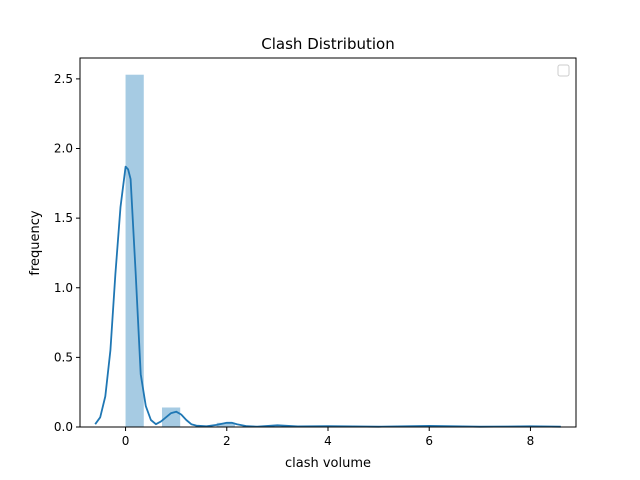  What do you see at coordinates (63, 357) in the screenshot?
I see `y-tick-label-1: 0.5` at bounding box center [63, 357].